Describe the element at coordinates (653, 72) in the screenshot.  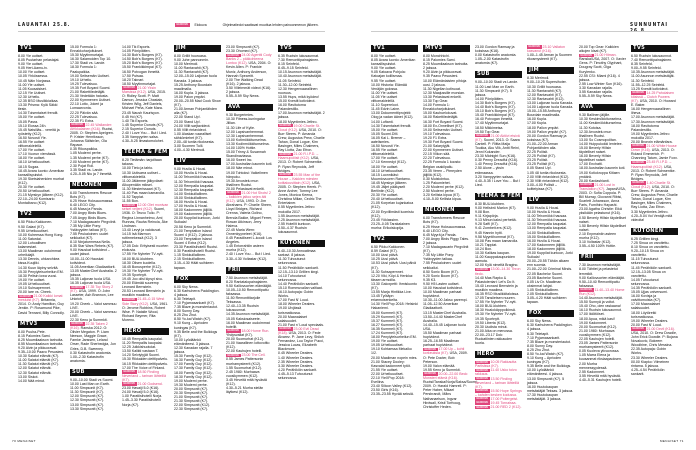
I see `program-entry: 10.35 Asunnon metsästäjät.` at that location.